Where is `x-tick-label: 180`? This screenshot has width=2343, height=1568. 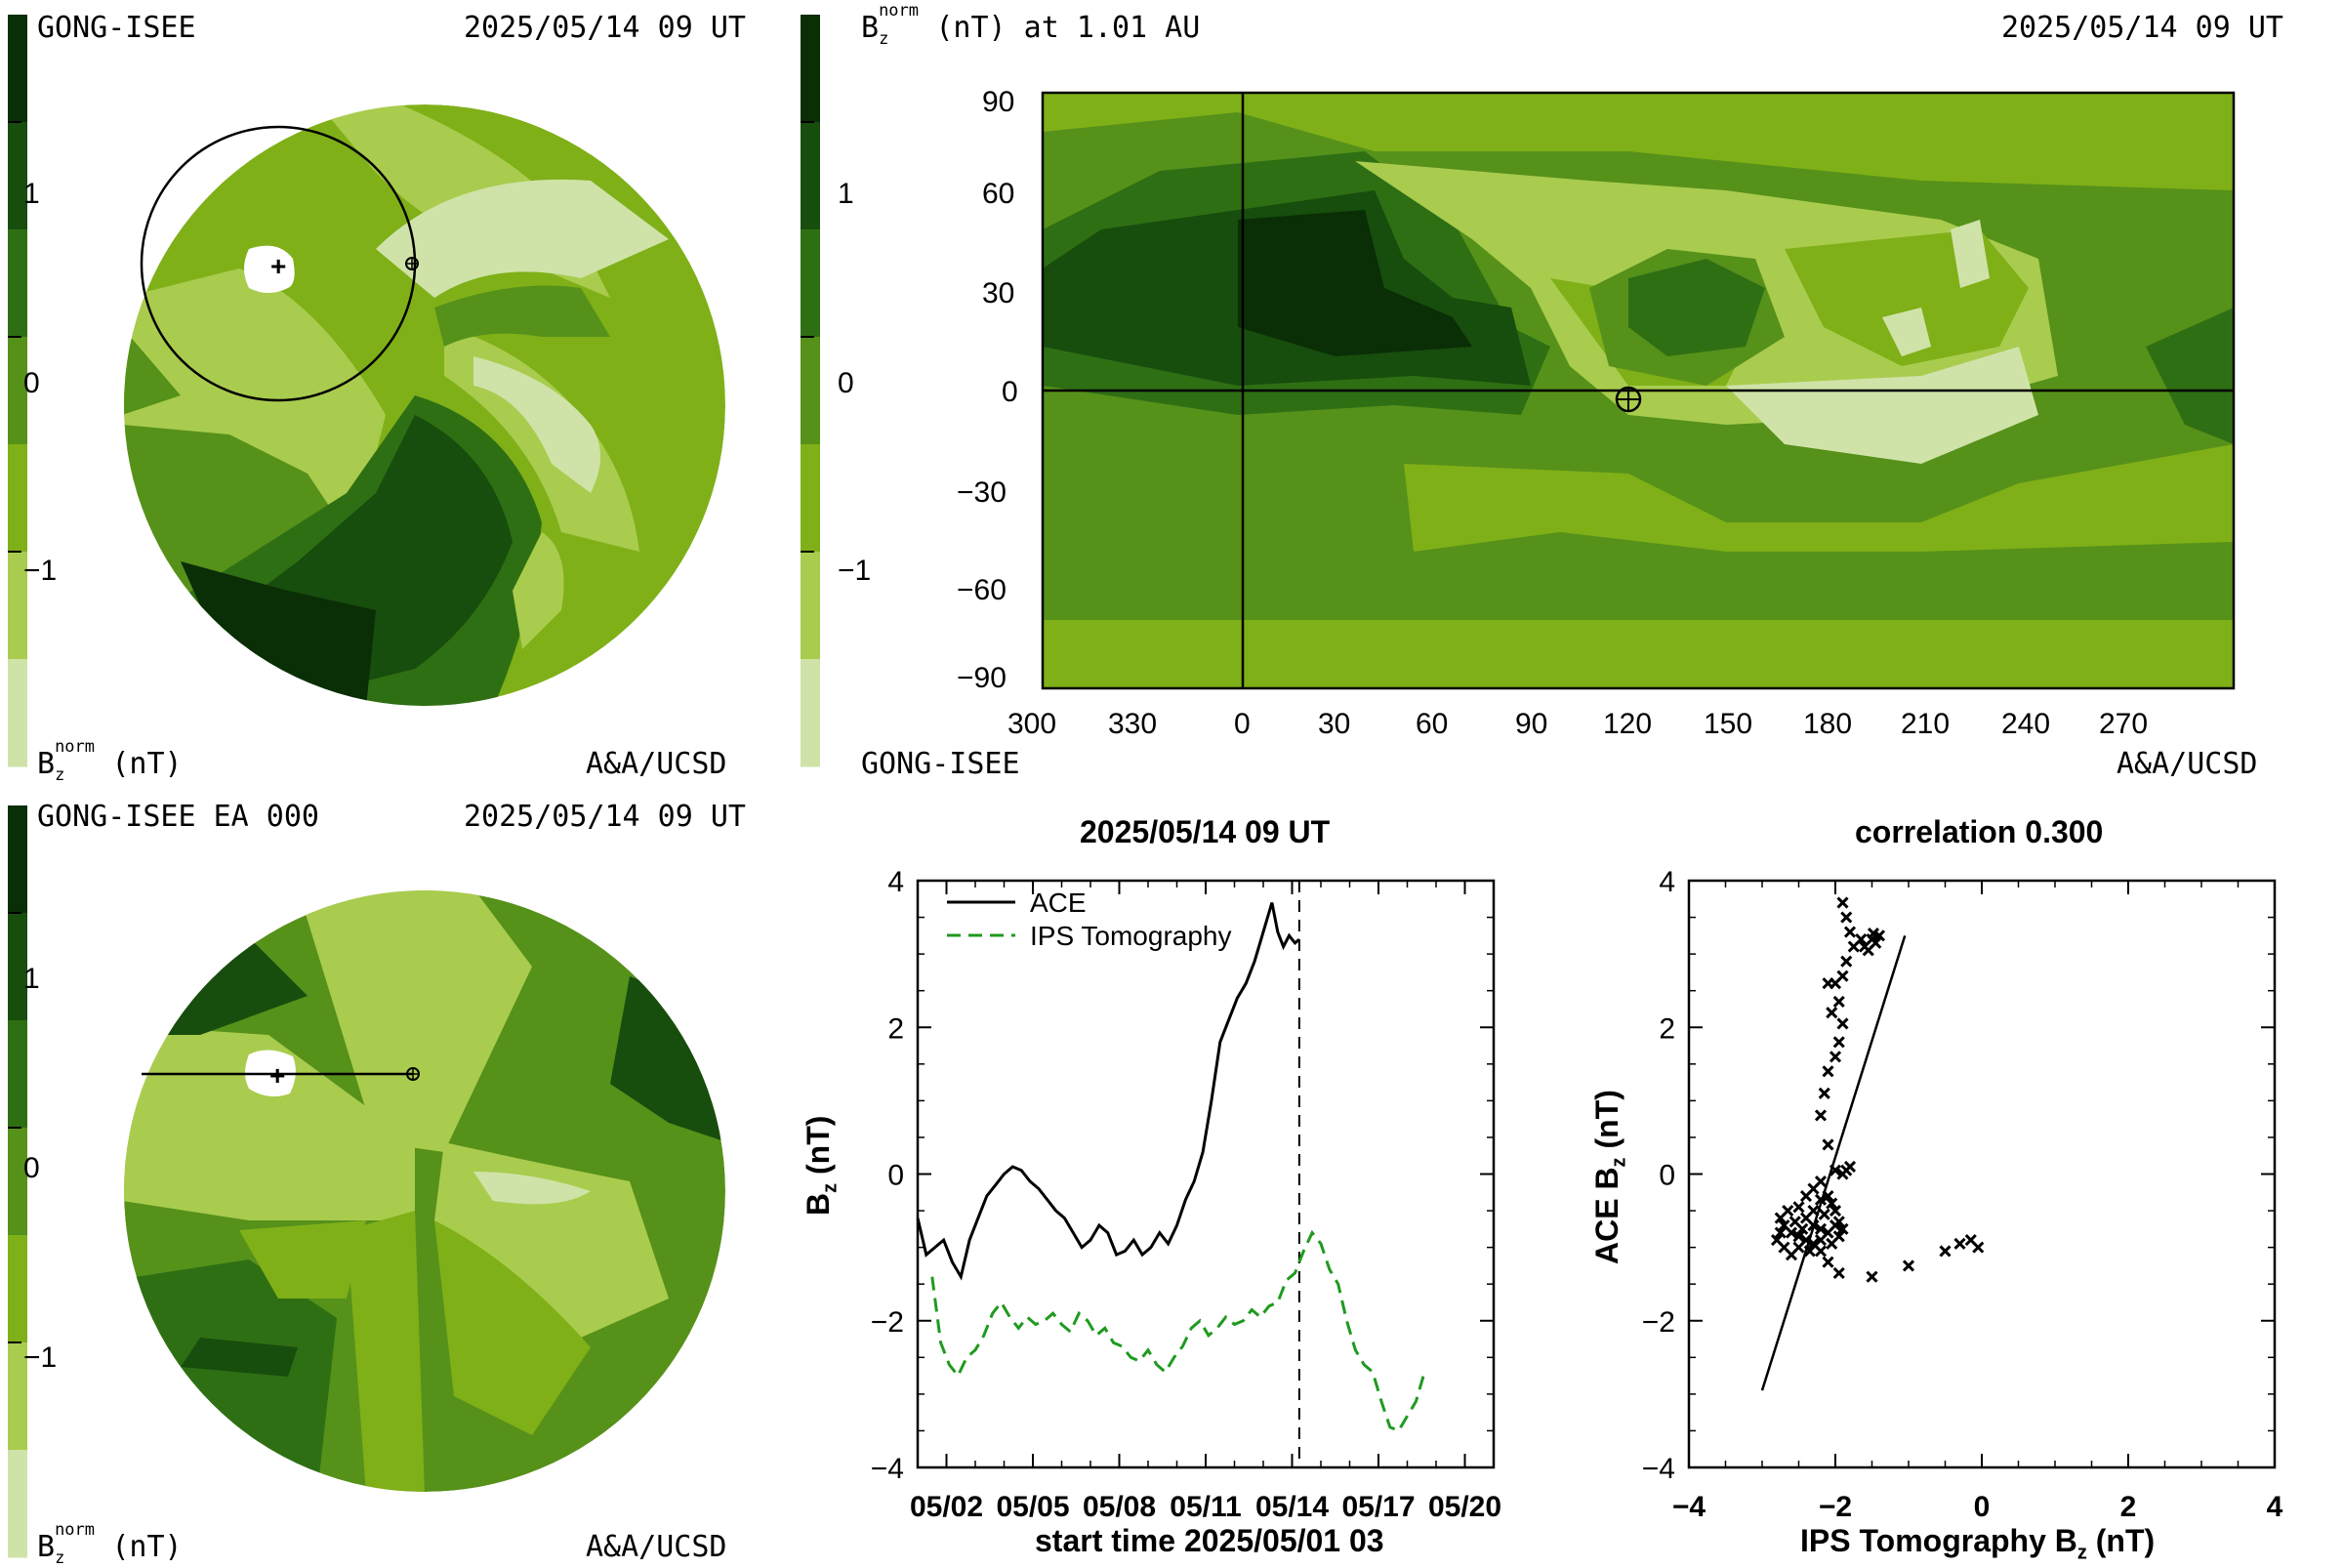 x-tick-label: 180 is located at coordinates (1828, 724).